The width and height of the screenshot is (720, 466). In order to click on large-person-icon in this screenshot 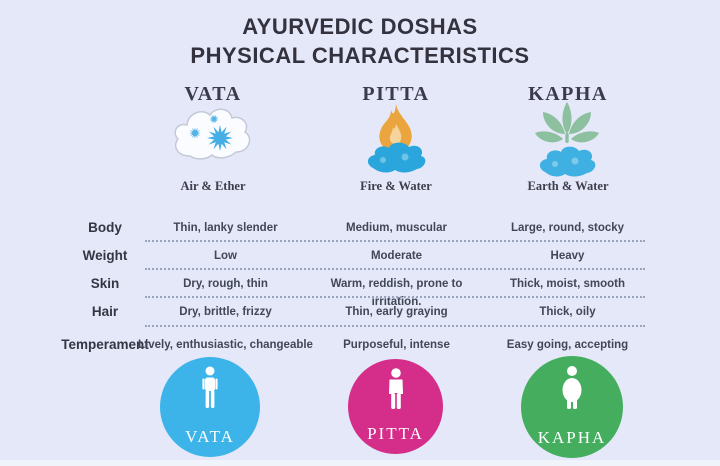, I will do `click(572, 387)`.